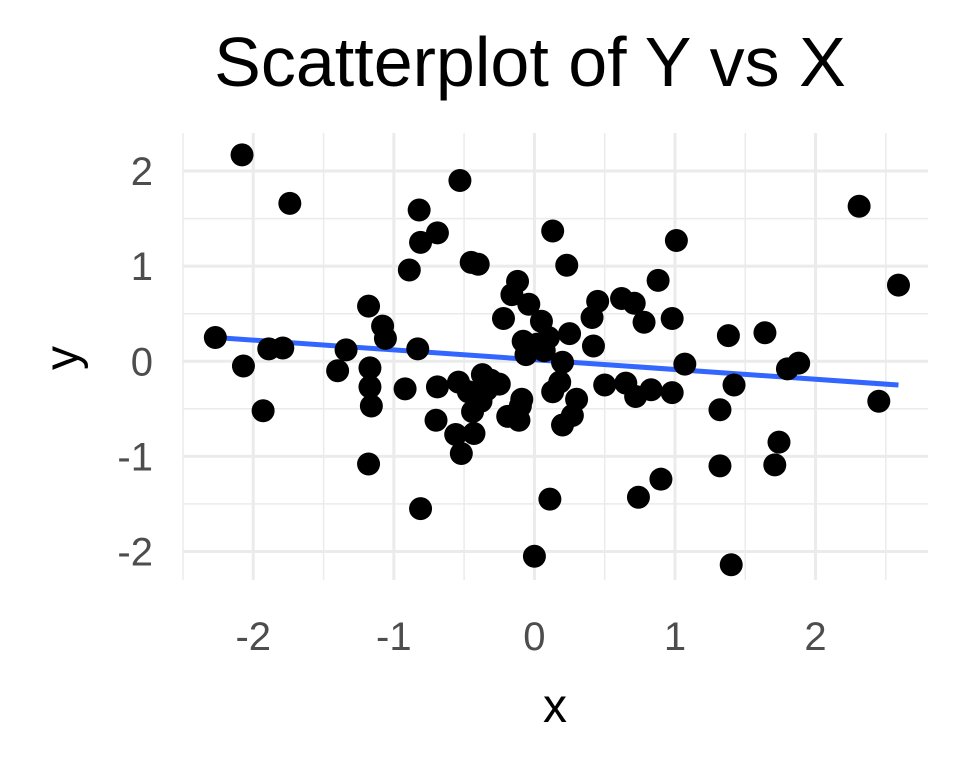  I want to click on x-axis-ticks: -2 -1 0 1 2, so click(530, 637).